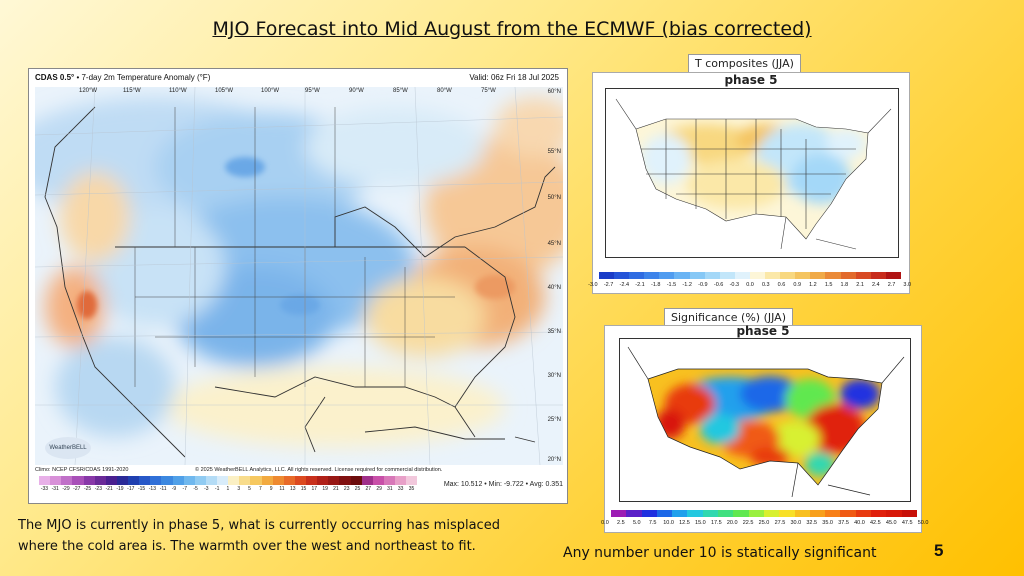 The image size is (1024, 576). Describe the element at coordinates (813, 285) in the screenshot. I see `colorbar-tick: 1.2` at that location.